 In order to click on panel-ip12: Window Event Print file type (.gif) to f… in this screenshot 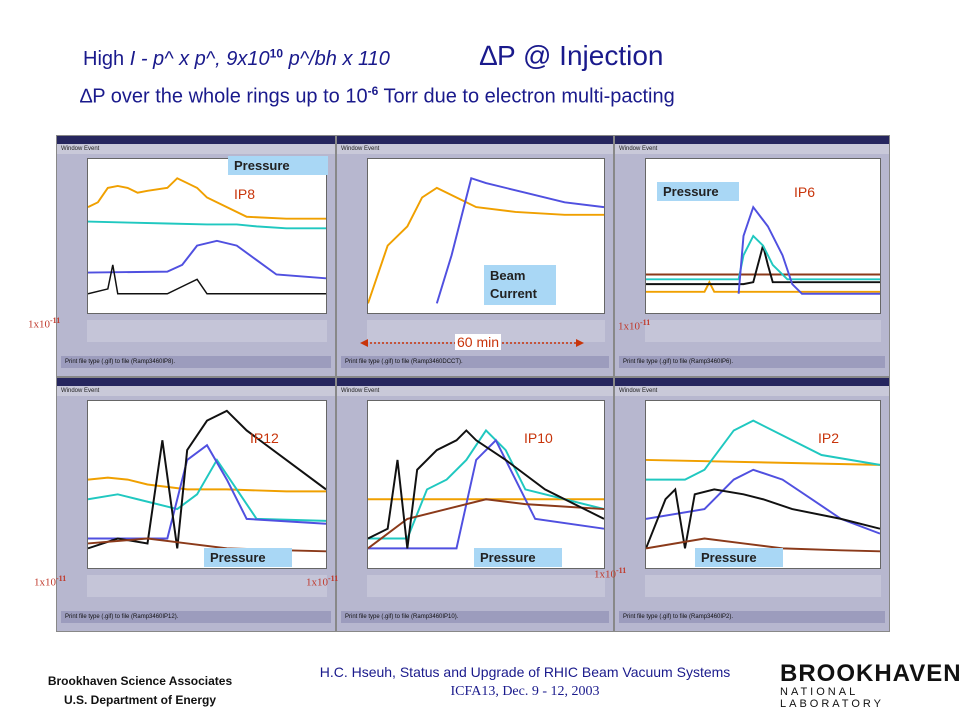, I will do `click(196, 504)`.